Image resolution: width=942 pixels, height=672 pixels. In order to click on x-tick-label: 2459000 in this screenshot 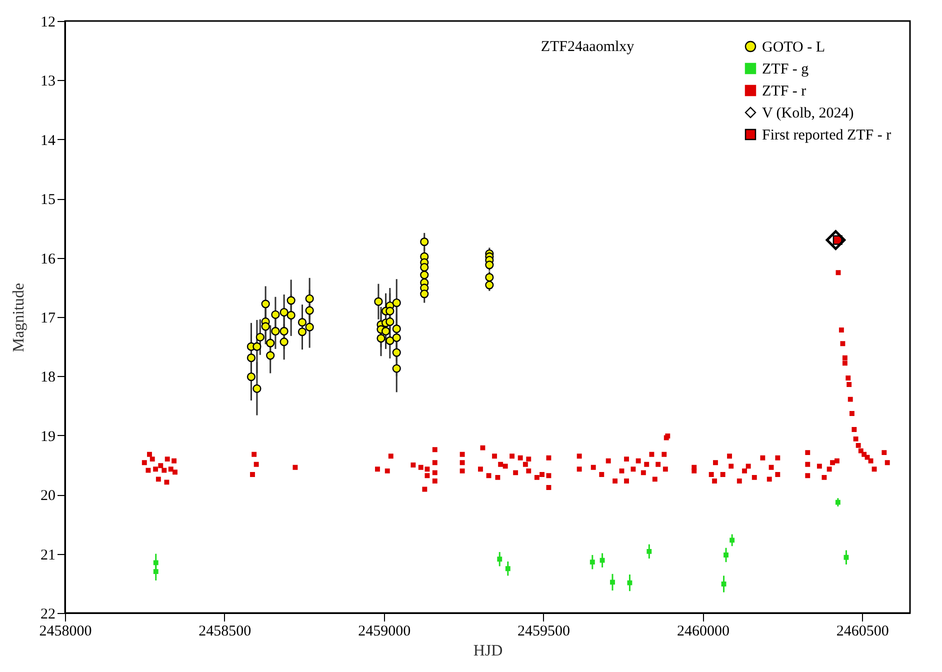, I will do `click(384, 632)`.